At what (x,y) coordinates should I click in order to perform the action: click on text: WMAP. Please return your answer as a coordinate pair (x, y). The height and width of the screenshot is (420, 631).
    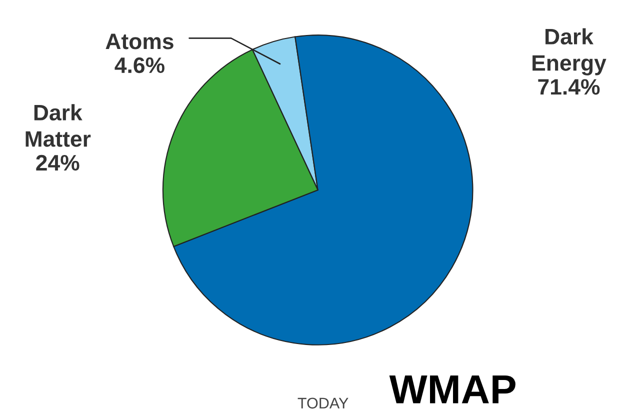
    Looking at the image, I should click on (452, 390).